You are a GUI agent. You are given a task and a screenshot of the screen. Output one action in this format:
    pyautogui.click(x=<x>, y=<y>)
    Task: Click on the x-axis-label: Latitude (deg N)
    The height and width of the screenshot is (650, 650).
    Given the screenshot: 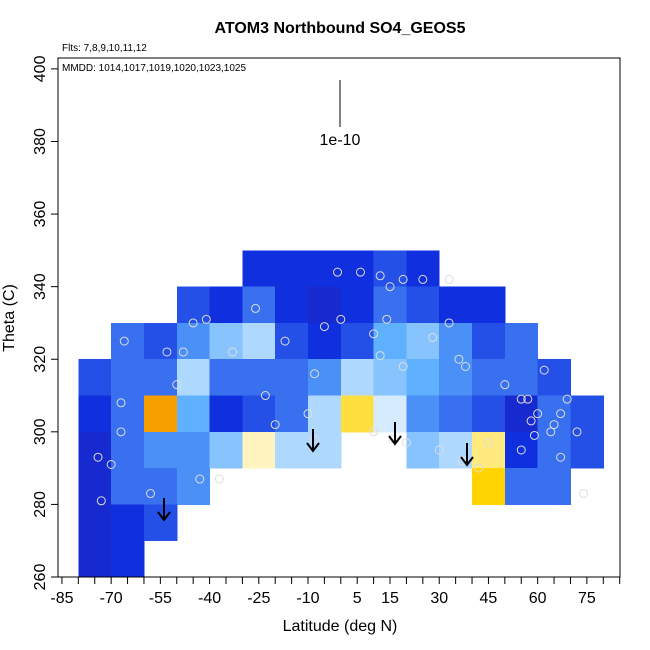 What is the action you would take?
    pyautogui.click(x=340, y=626)
    